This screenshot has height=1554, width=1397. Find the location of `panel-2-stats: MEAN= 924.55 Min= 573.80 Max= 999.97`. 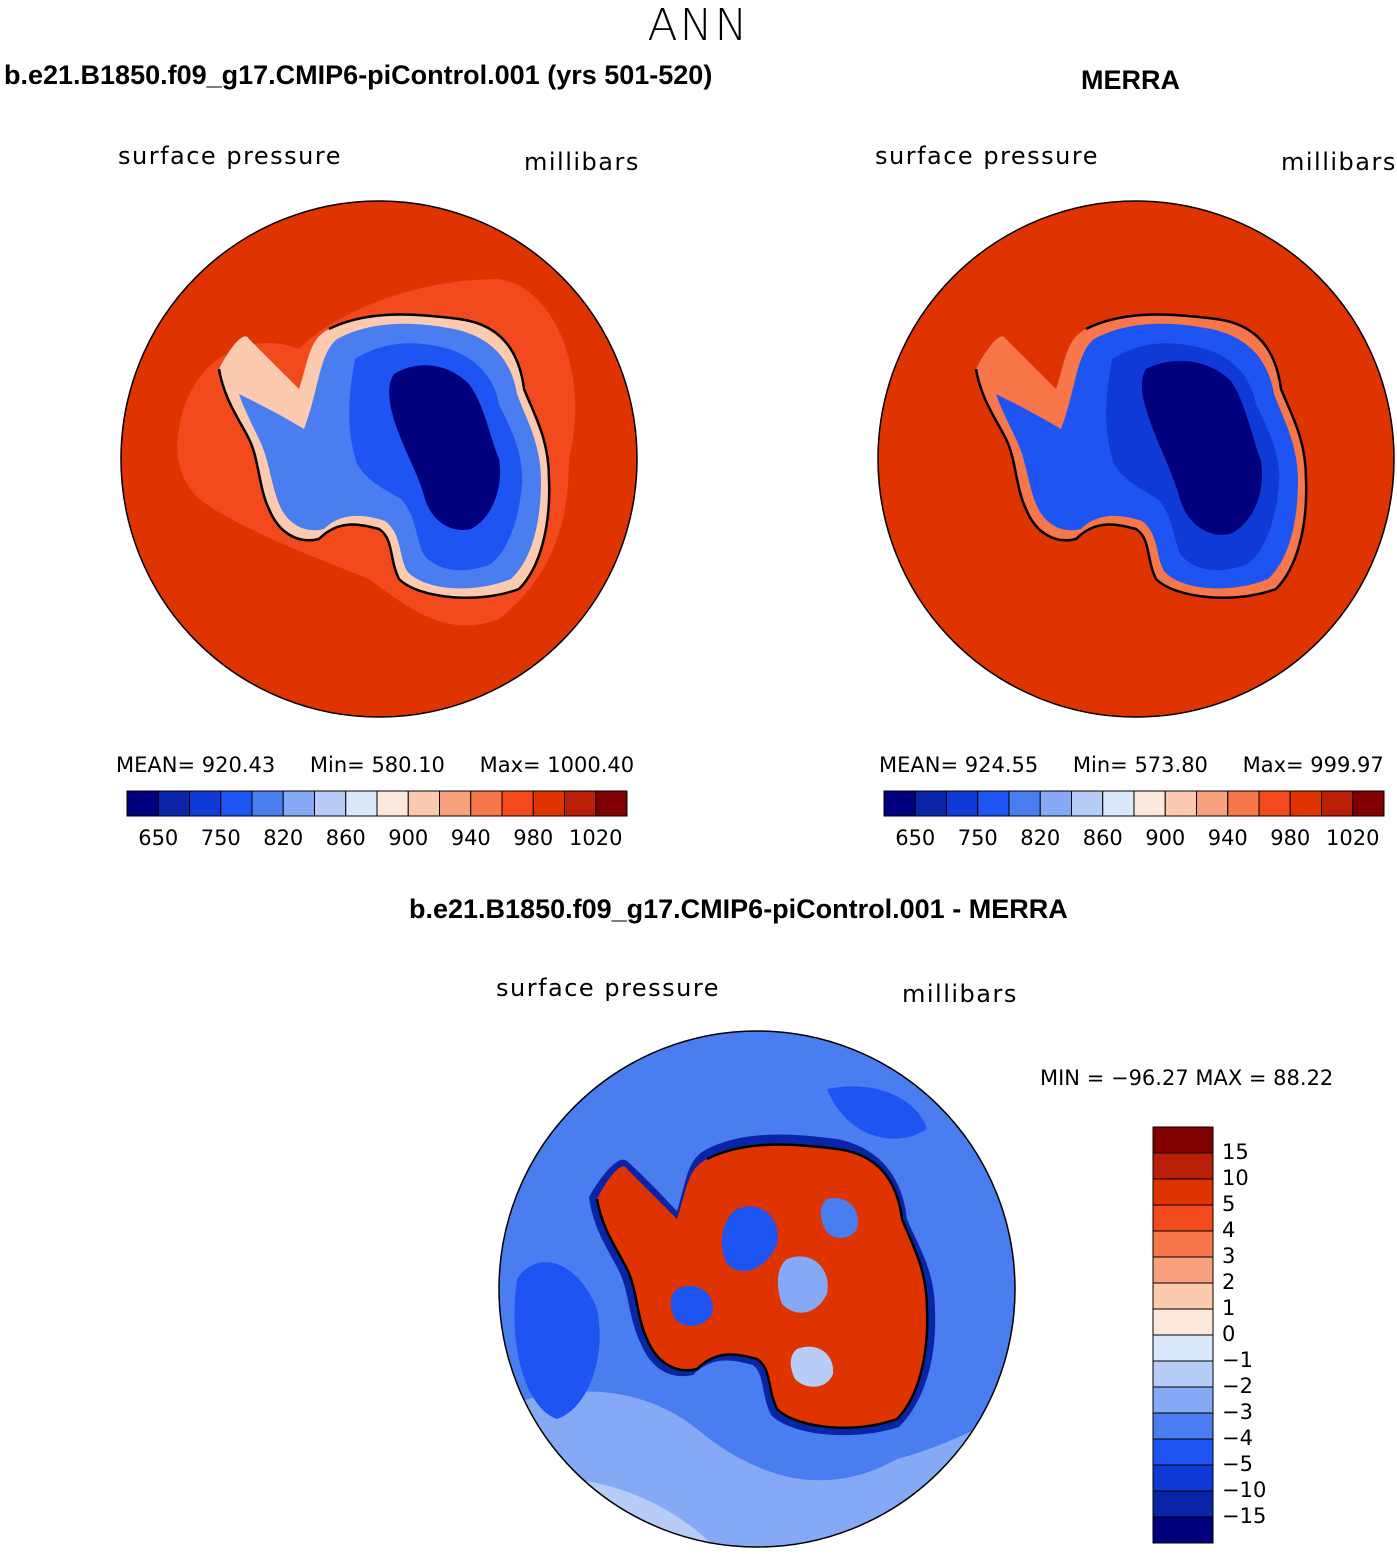

panel-2-stats: MEAN= 924.55 Min= 573.80 Max= 999.97 is located at coordinates (1131, 765).